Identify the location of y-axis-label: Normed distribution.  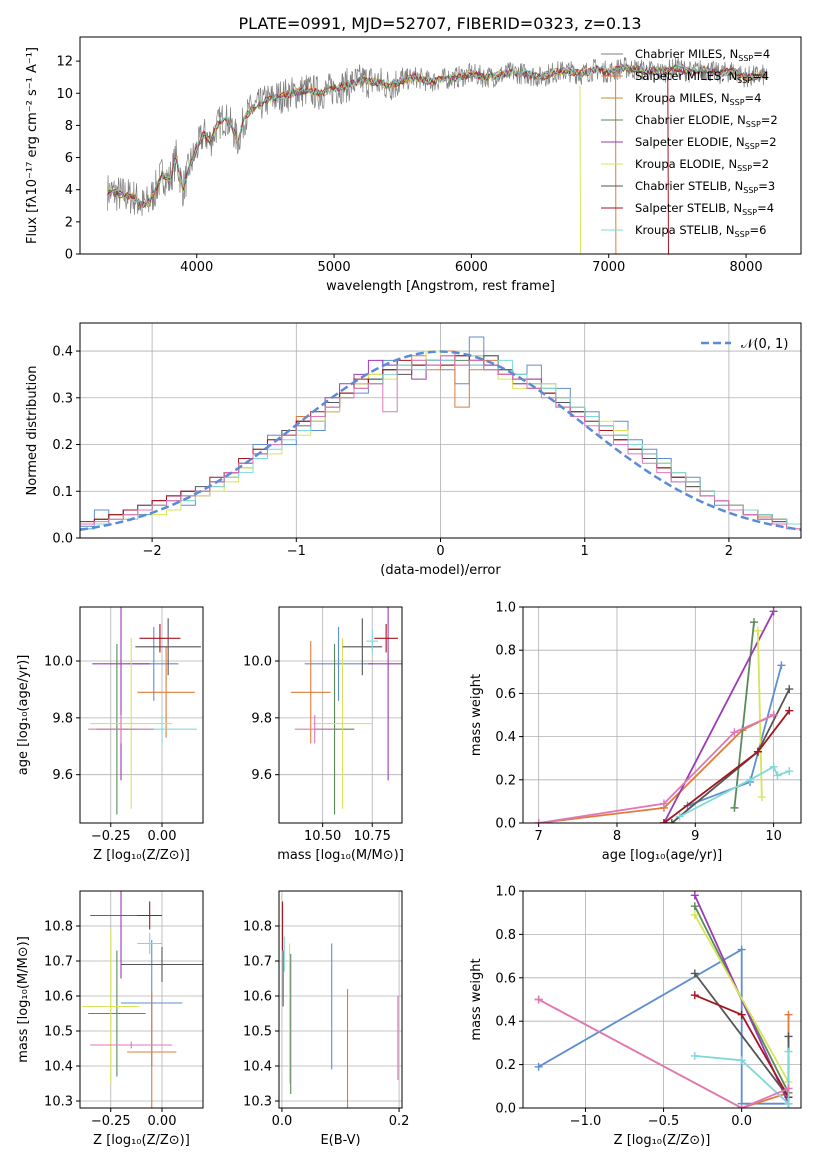
(32, 431).